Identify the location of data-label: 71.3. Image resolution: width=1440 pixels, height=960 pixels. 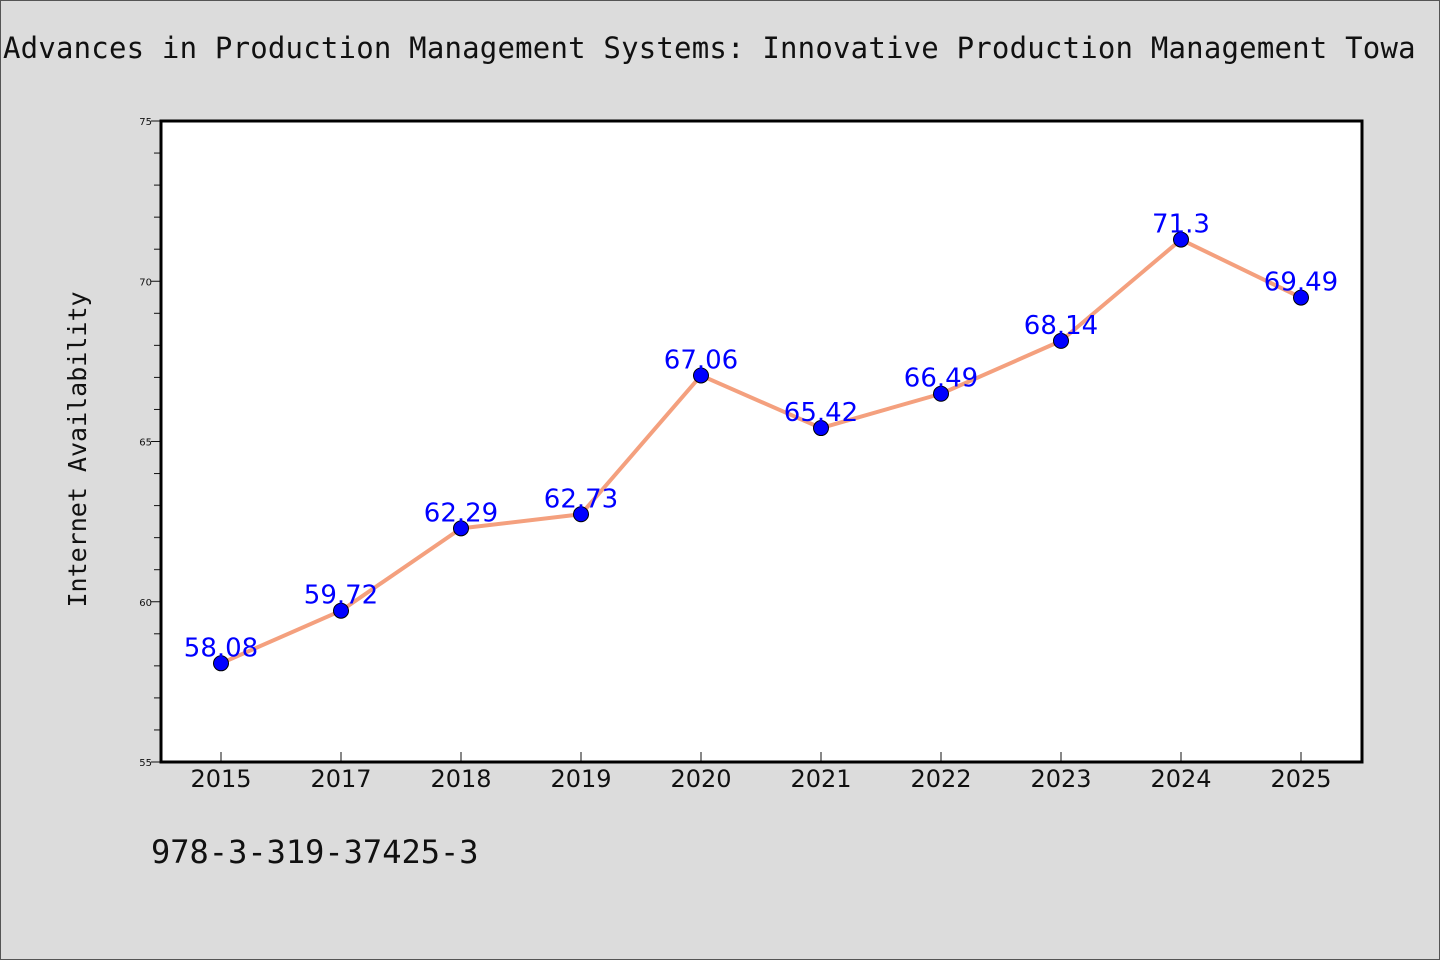
(1181, 225).